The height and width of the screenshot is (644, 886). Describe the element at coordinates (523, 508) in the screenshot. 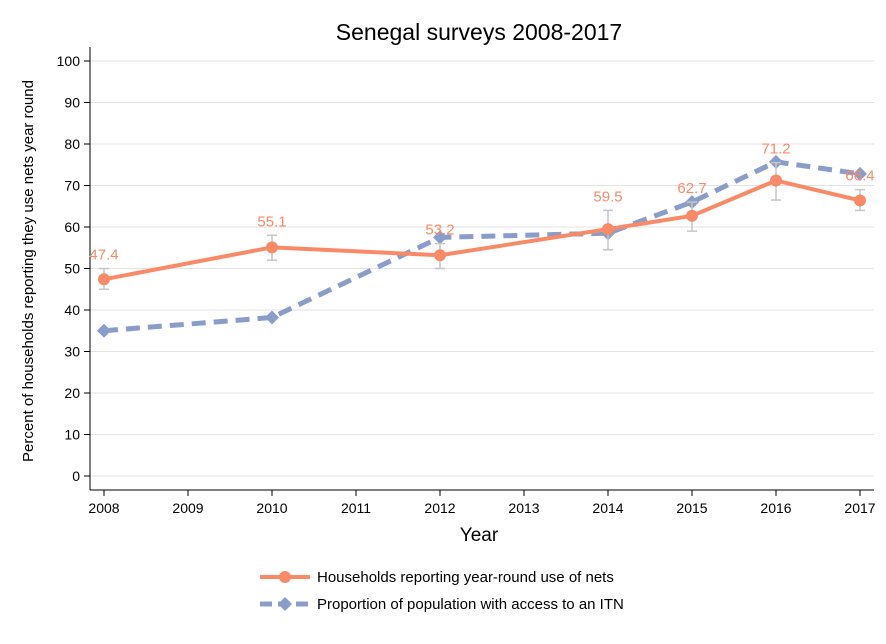

I see `x-tick-label: 2013` at that location.